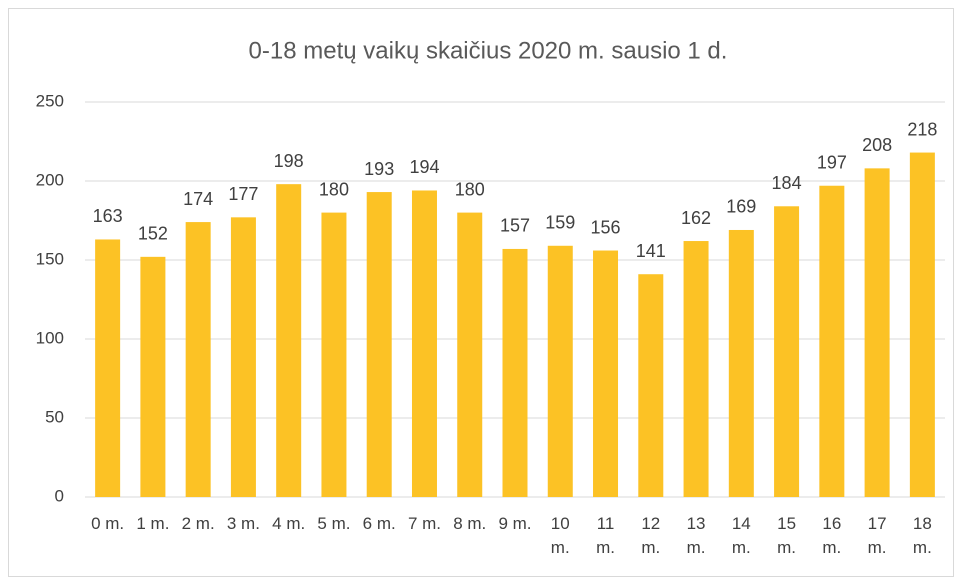  I want to click on value-label: 218, so click(922, 129).